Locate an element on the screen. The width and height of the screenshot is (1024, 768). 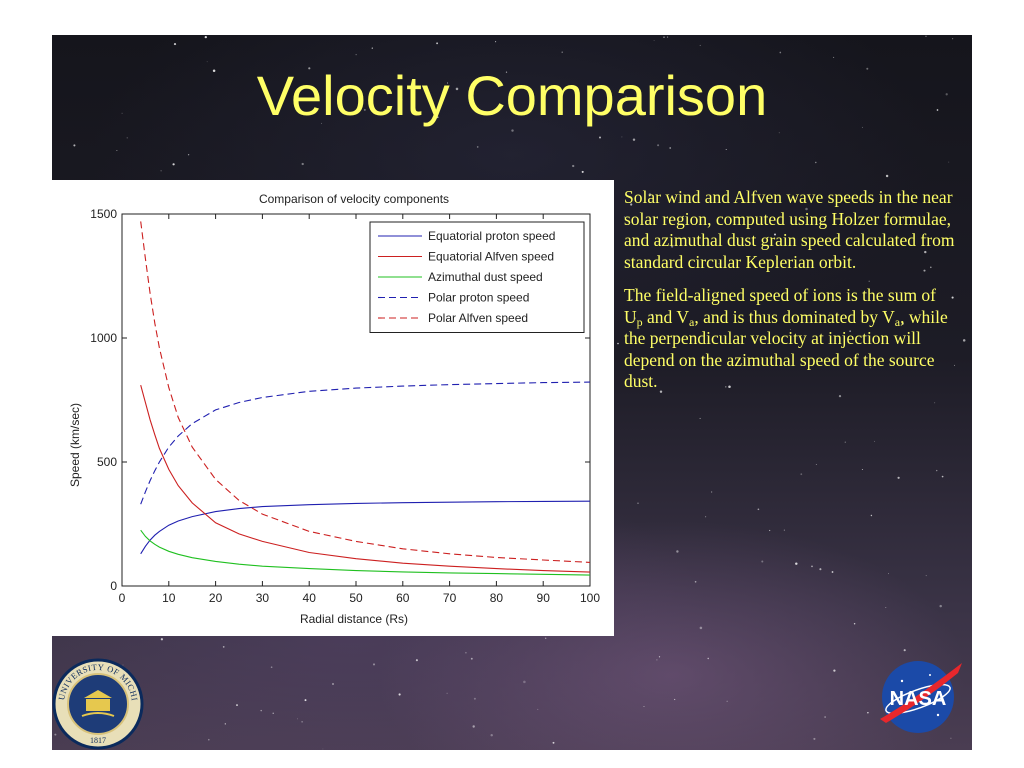
x-tick-label: 20 is located at coordinates (216, 598).